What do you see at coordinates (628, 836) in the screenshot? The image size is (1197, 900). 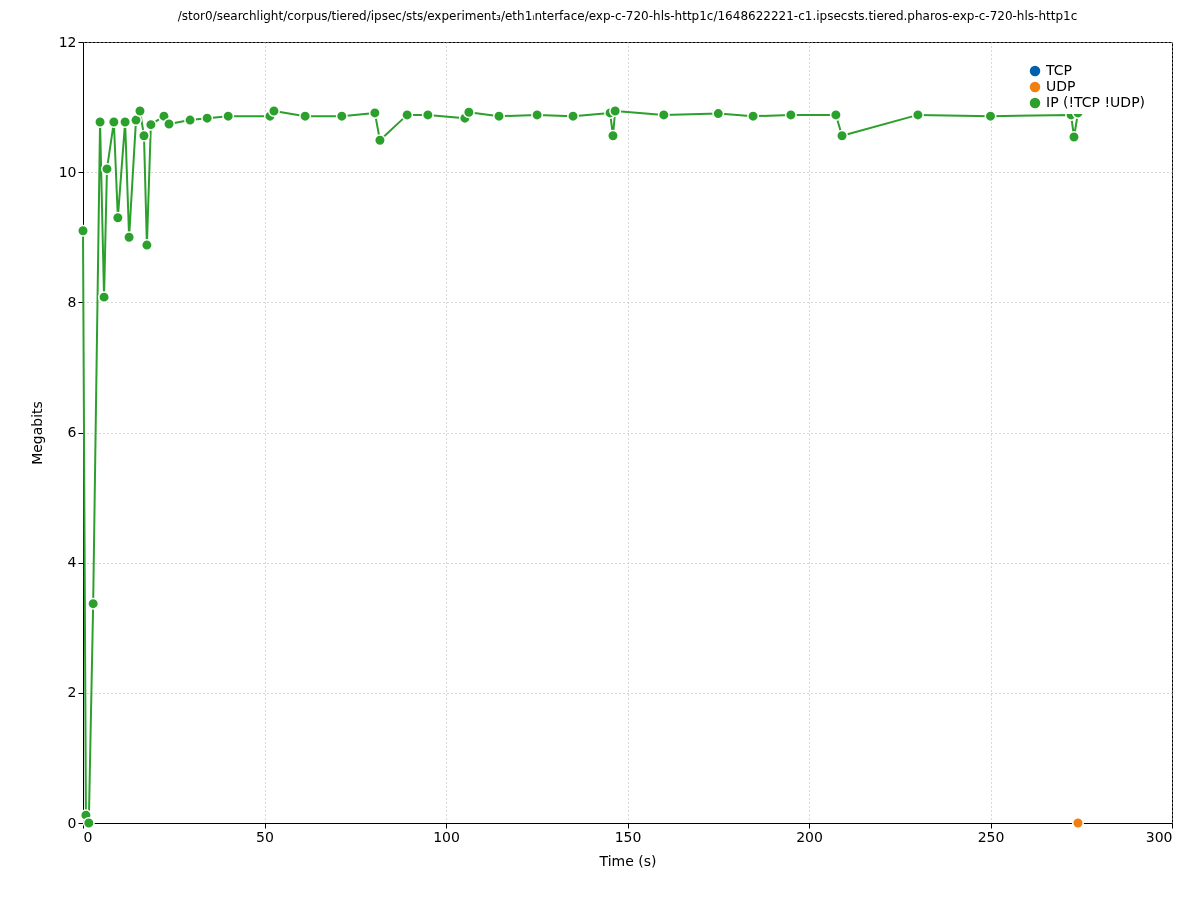 I see `x-tick-label: 150` at bounding box center [628, 836].